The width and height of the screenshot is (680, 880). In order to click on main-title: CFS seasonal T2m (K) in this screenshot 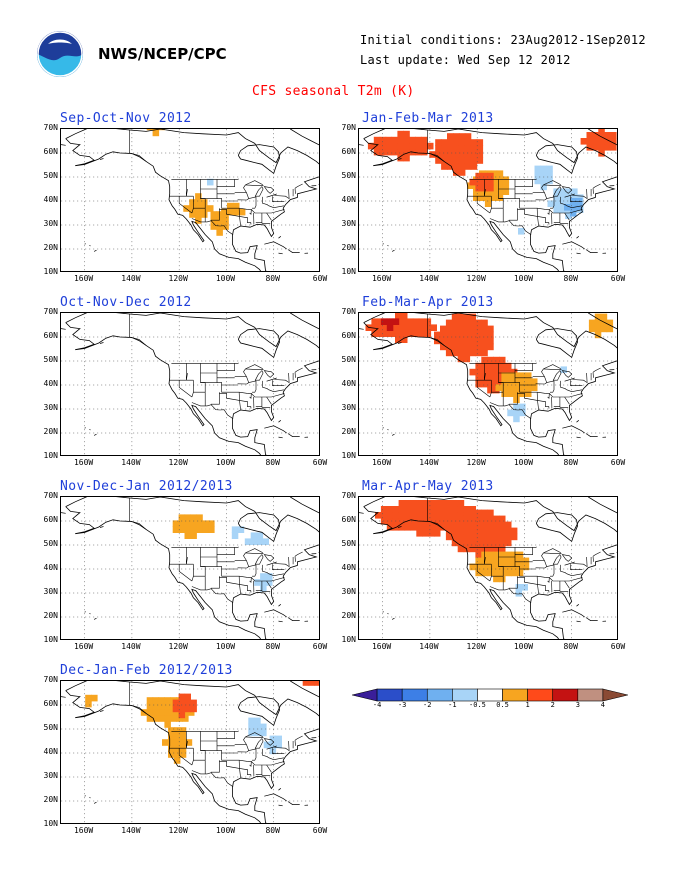, I will do `click(333, 91)`.